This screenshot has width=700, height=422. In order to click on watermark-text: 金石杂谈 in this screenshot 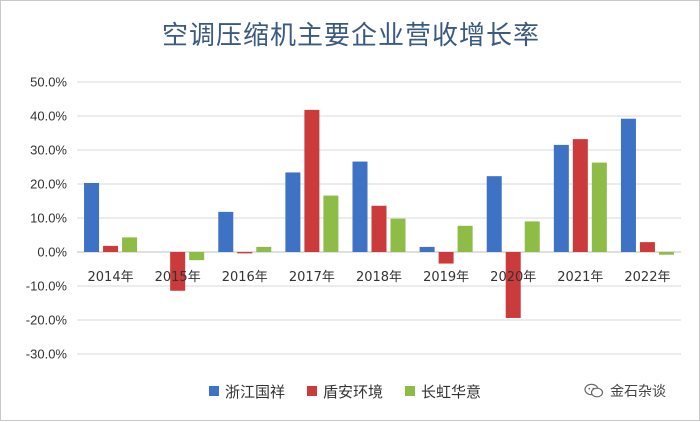, I will do `click(638, 392)`.